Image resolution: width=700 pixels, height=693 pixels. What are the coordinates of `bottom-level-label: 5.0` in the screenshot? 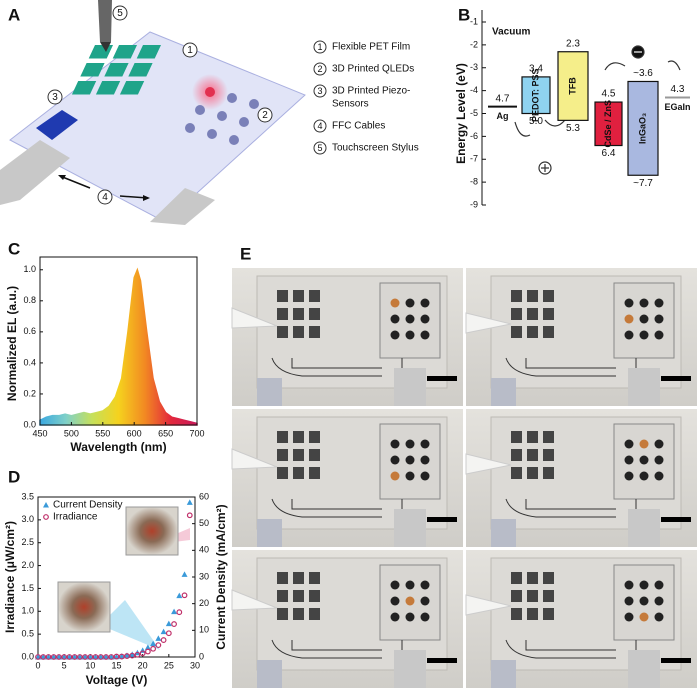 It's located at (536, 121).